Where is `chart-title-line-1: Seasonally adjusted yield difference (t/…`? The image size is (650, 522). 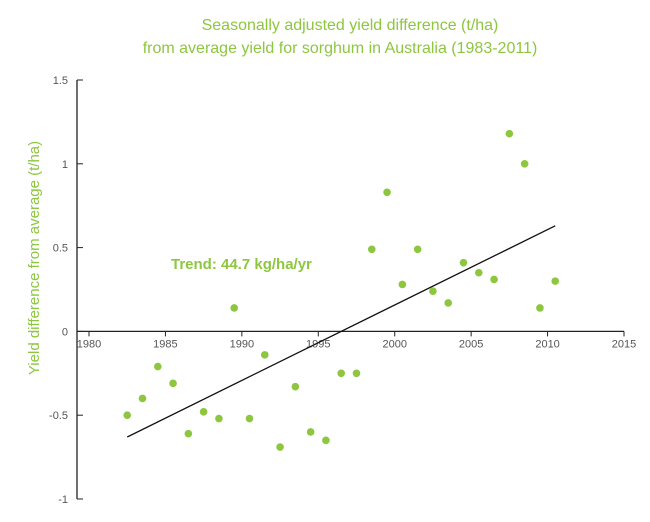 chart-title-line-1: Seasonally adjusted yield difference (t/… is located at coordinates (350, 25).